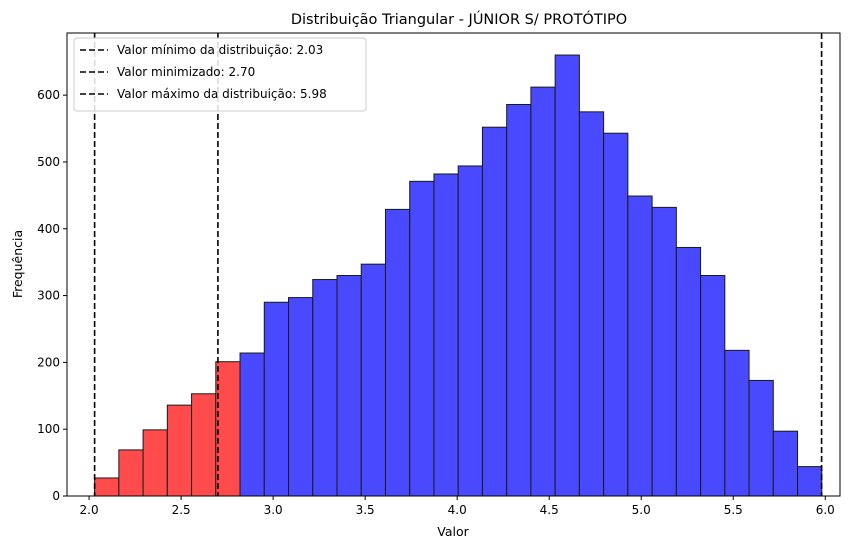 The width and height of the screenshot is (851, 548). Describe the element at coordinates (273, 510) in the screenshot. I see `x-tick-label: 3.0` at that location.